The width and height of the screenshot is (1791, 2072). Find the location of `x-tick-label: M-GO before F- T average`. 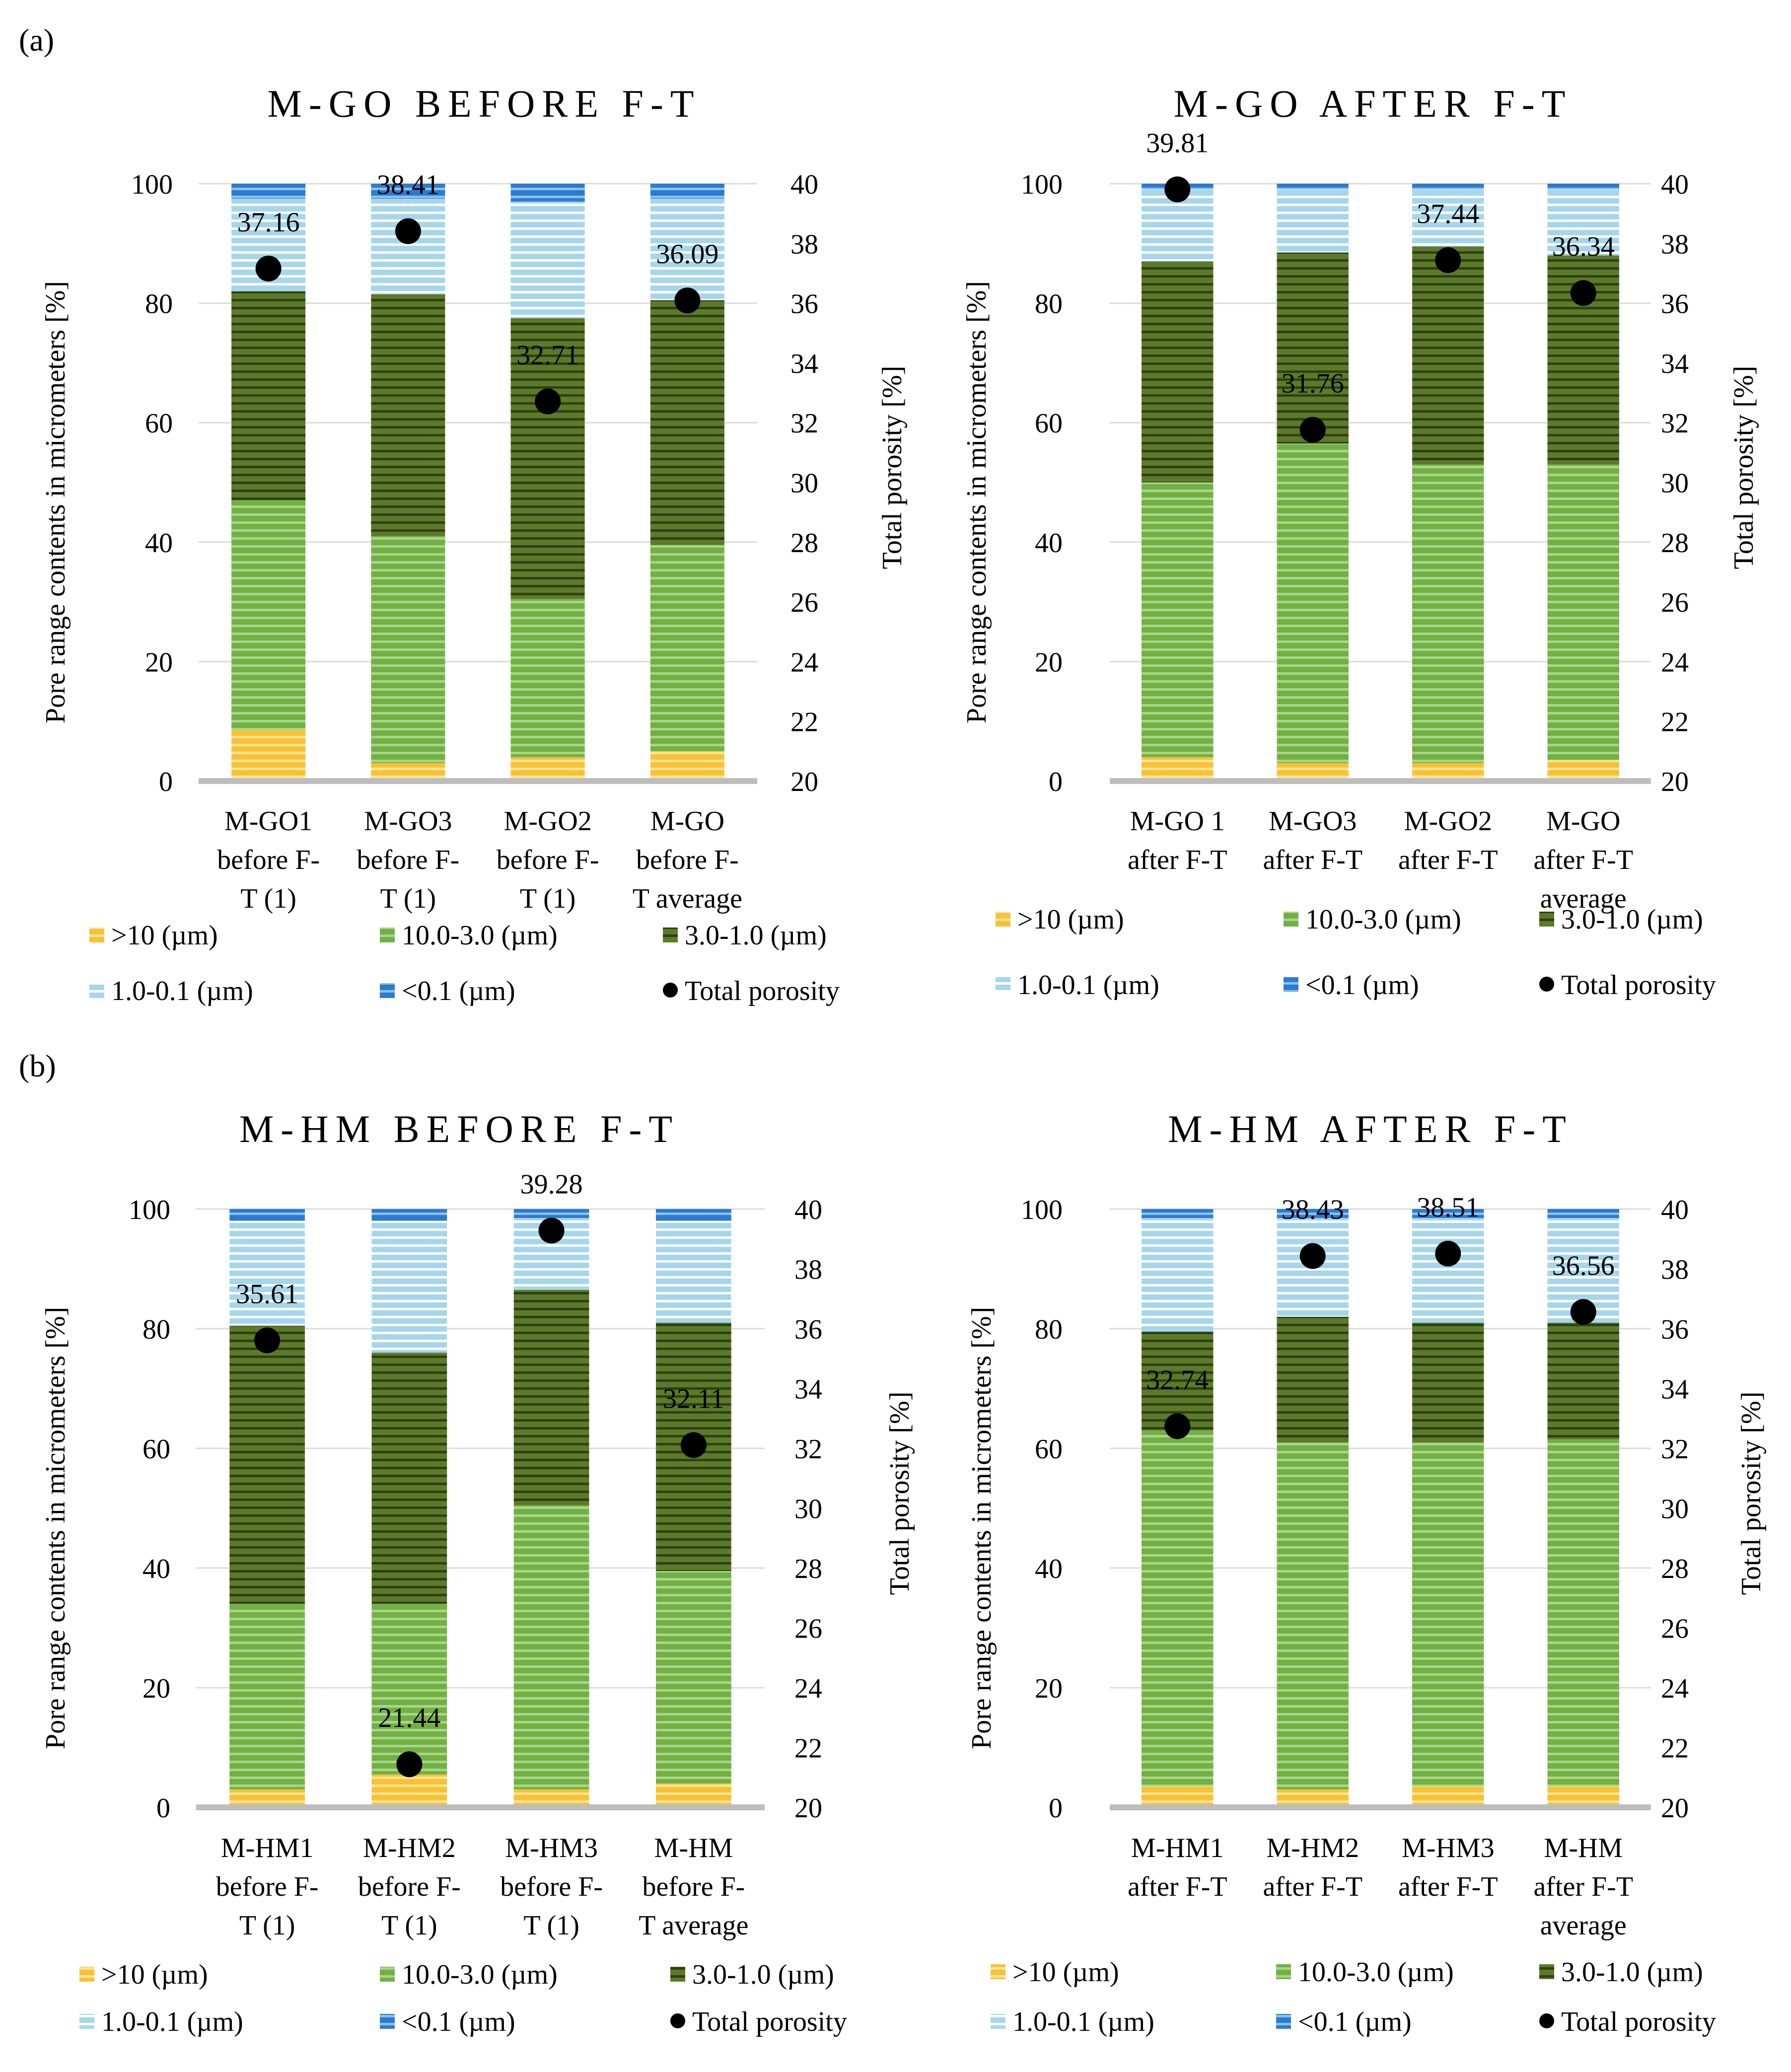

x-tick-label: M-GO before F- T average is located at coordinates (688, 860).